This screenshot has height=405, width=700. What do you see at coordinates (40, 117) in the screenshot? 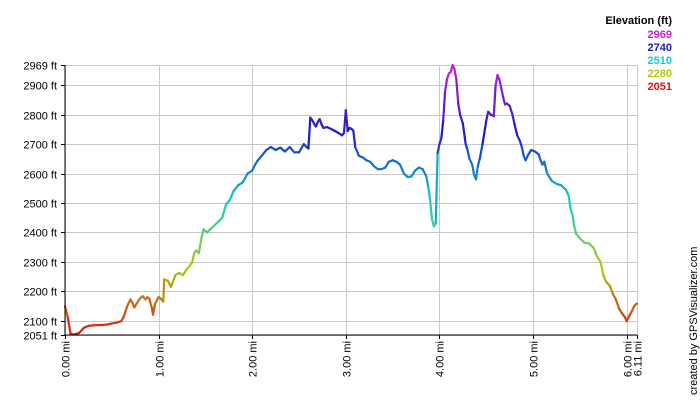
I see `y-tick-label: 2800 ft` at bounding box center [40, 117].